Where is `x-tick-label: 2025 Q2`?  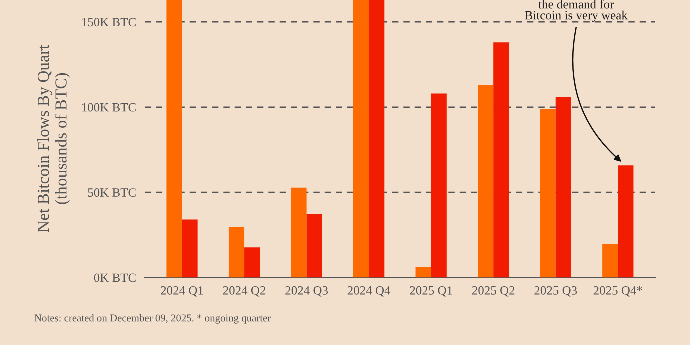
x-tick-label: 2025 Q2 is located at coordinates (493, 291).